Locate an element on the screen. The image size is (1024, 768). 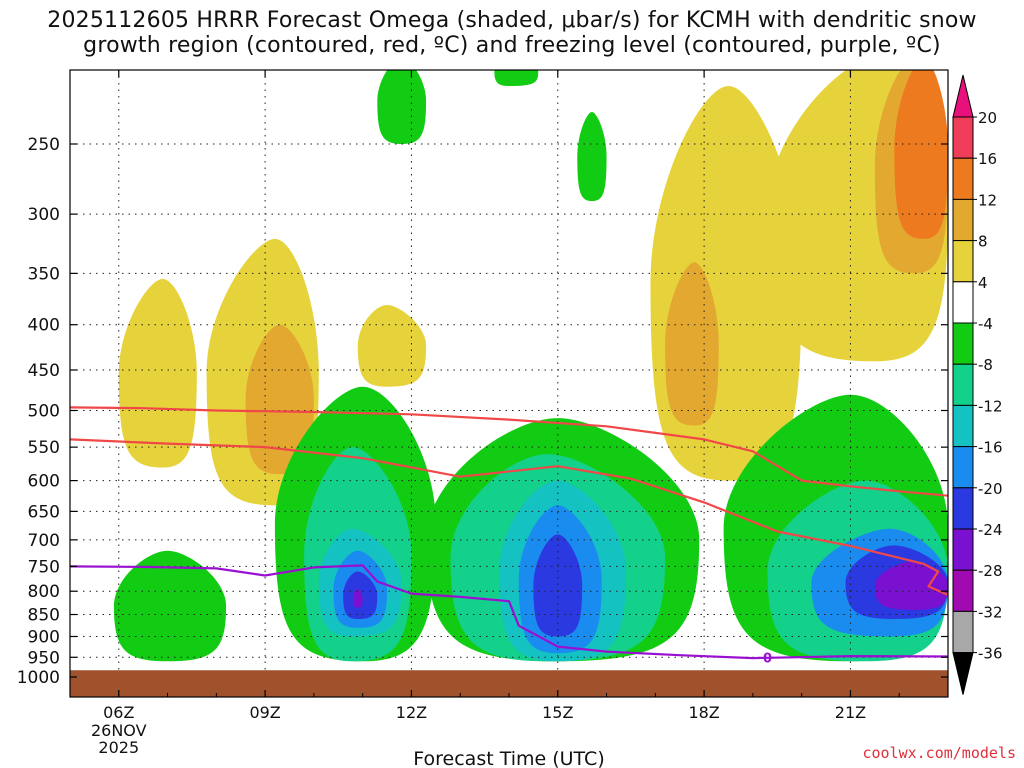
colorbar-label--4: -4 is located at coordinates (985, 324).